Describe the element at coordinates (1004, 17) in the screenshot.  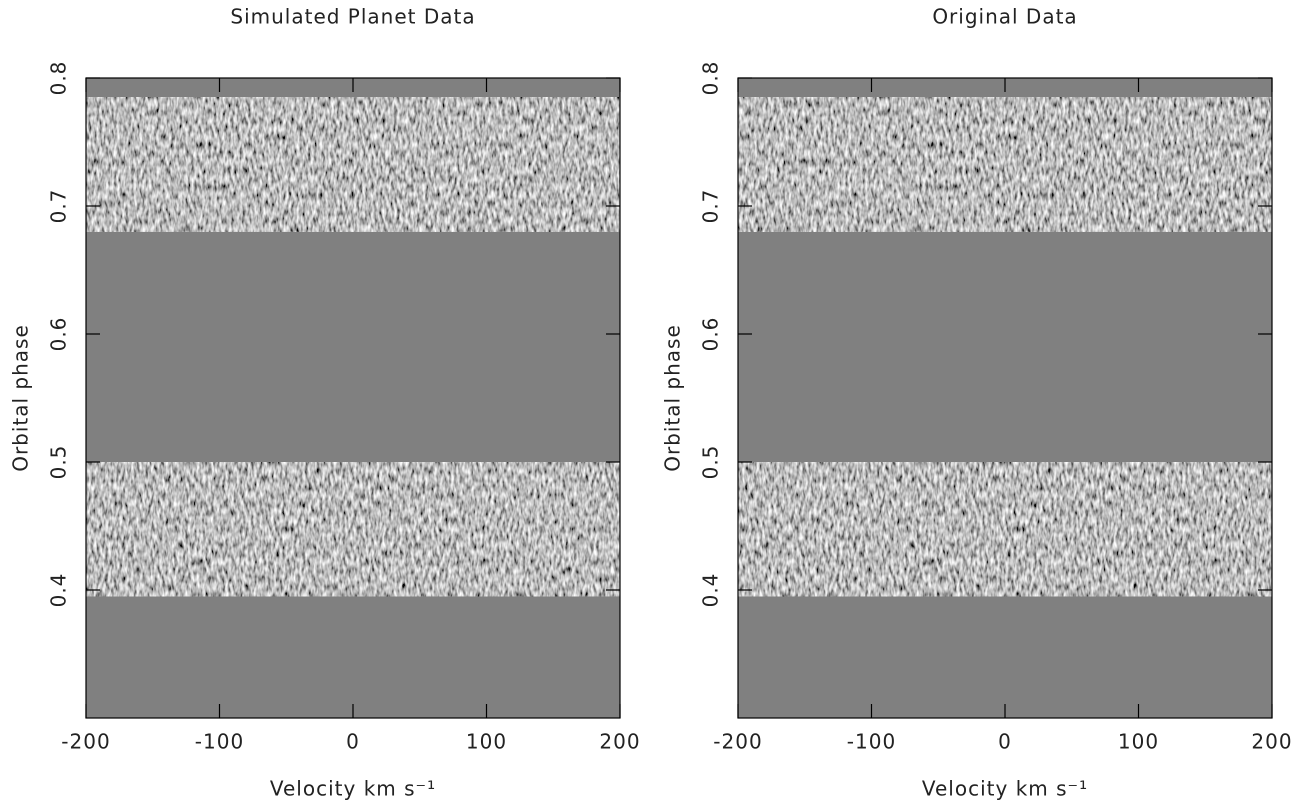
I see `chart-title: Original Data` at that location.